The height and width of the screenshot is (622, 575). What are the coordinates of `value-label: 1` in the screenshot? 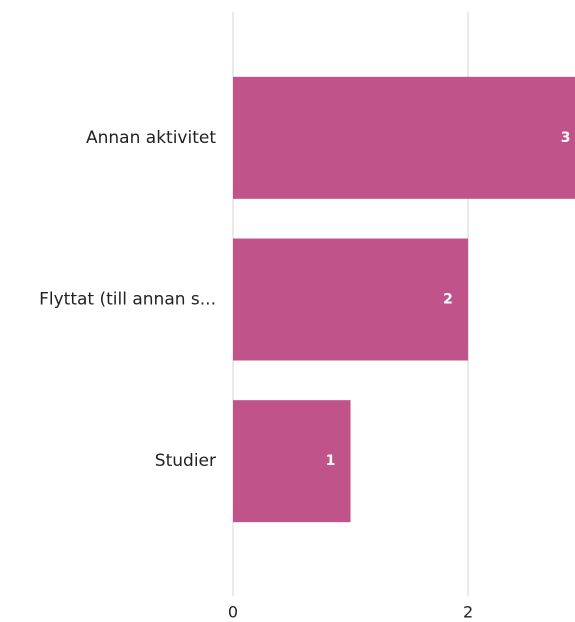 It's located at (331, 461).